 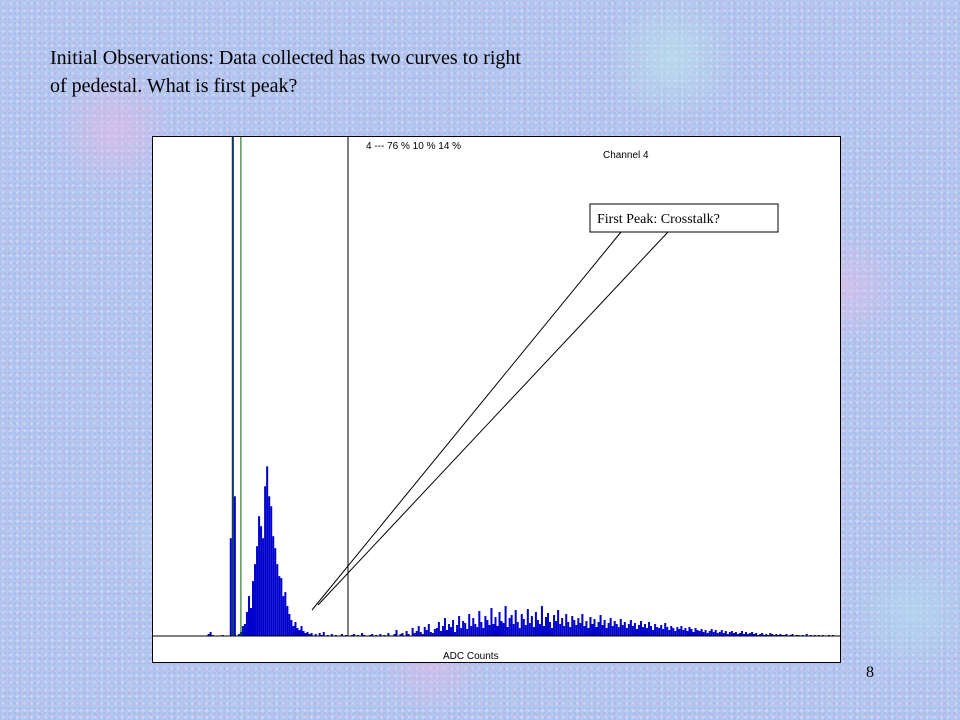 I want to click on x-axis-label: ADC Counts, so click(x=471, y=656).